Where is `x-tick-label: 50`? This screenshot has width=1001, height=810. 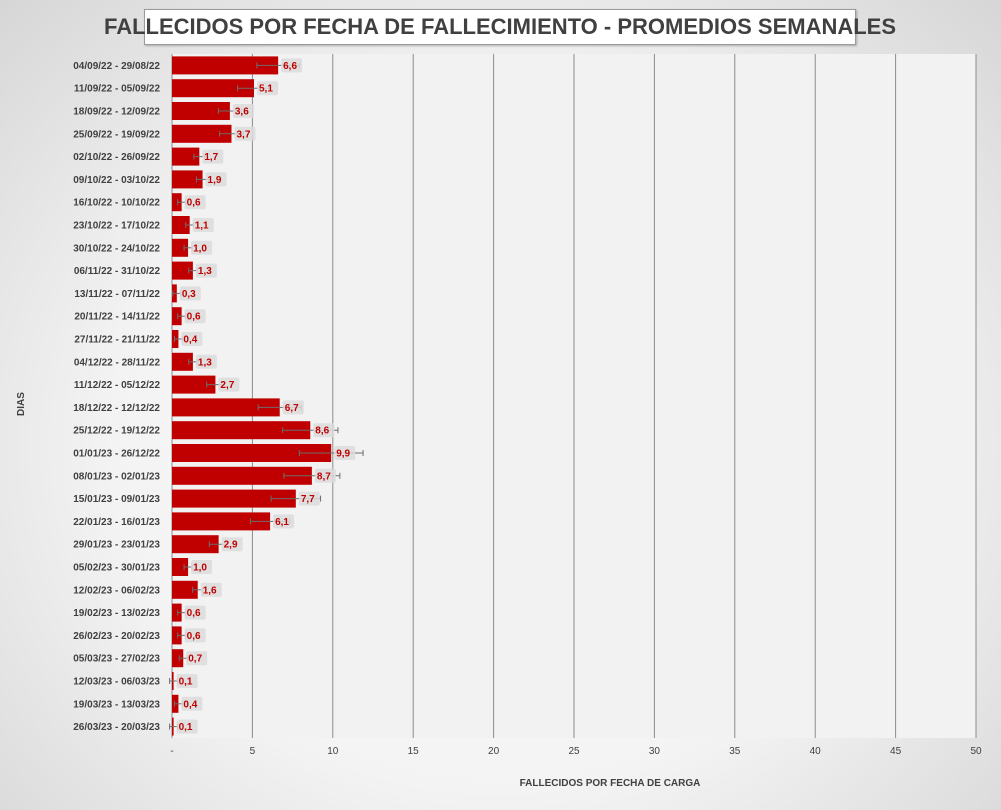
x-tick-label: 50 is located at coordinates (976, 751).